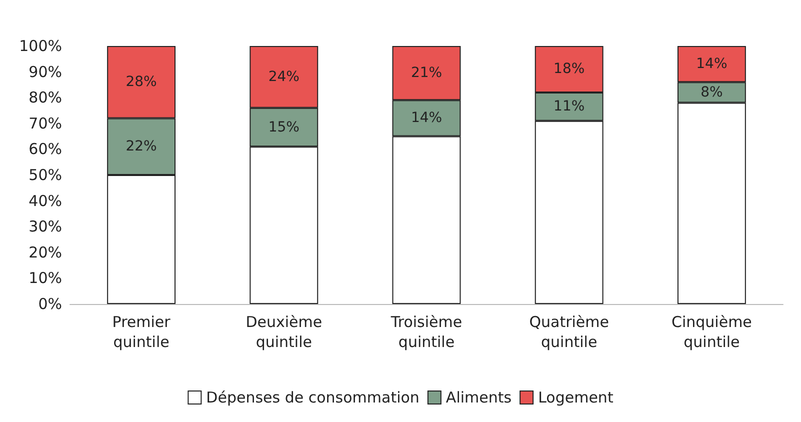  I want to click on y-tick-label: 0%, so click(50, 304).